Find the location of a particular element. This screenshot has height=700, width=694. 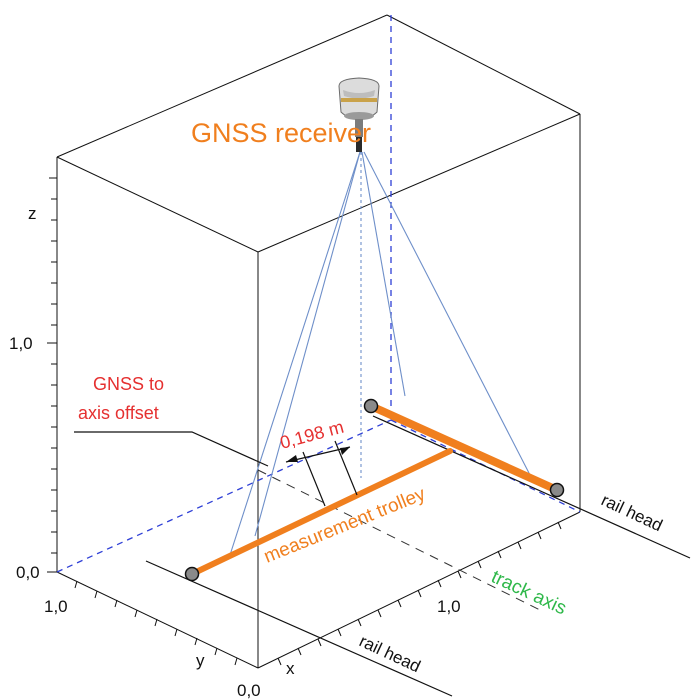

trolley-wheel-back is located at coordinates (371, 406).